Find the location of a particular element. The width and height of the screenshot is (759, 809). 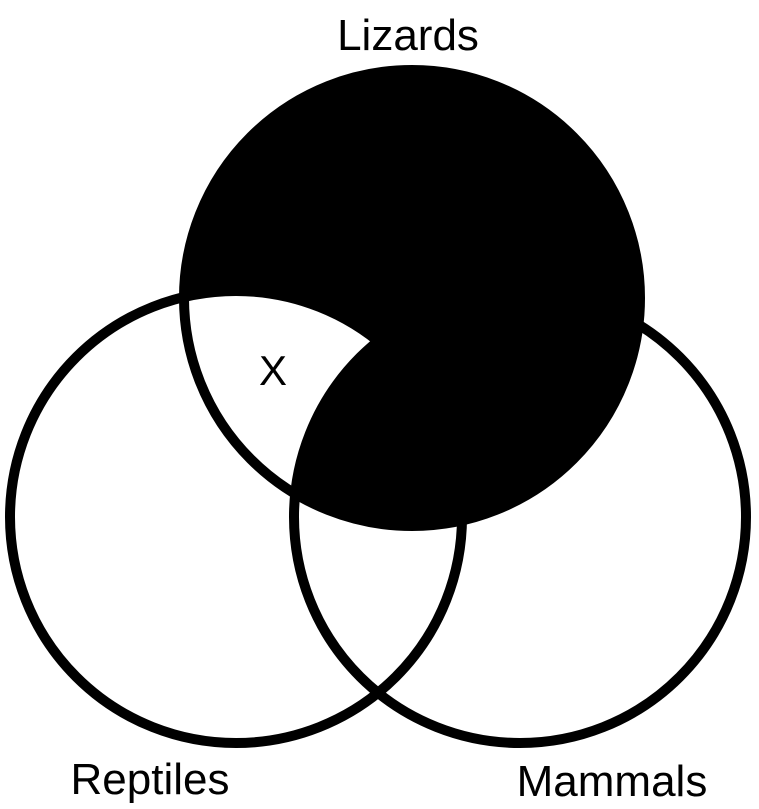

shaded-region-all-three is located at coordinates (378, 408).